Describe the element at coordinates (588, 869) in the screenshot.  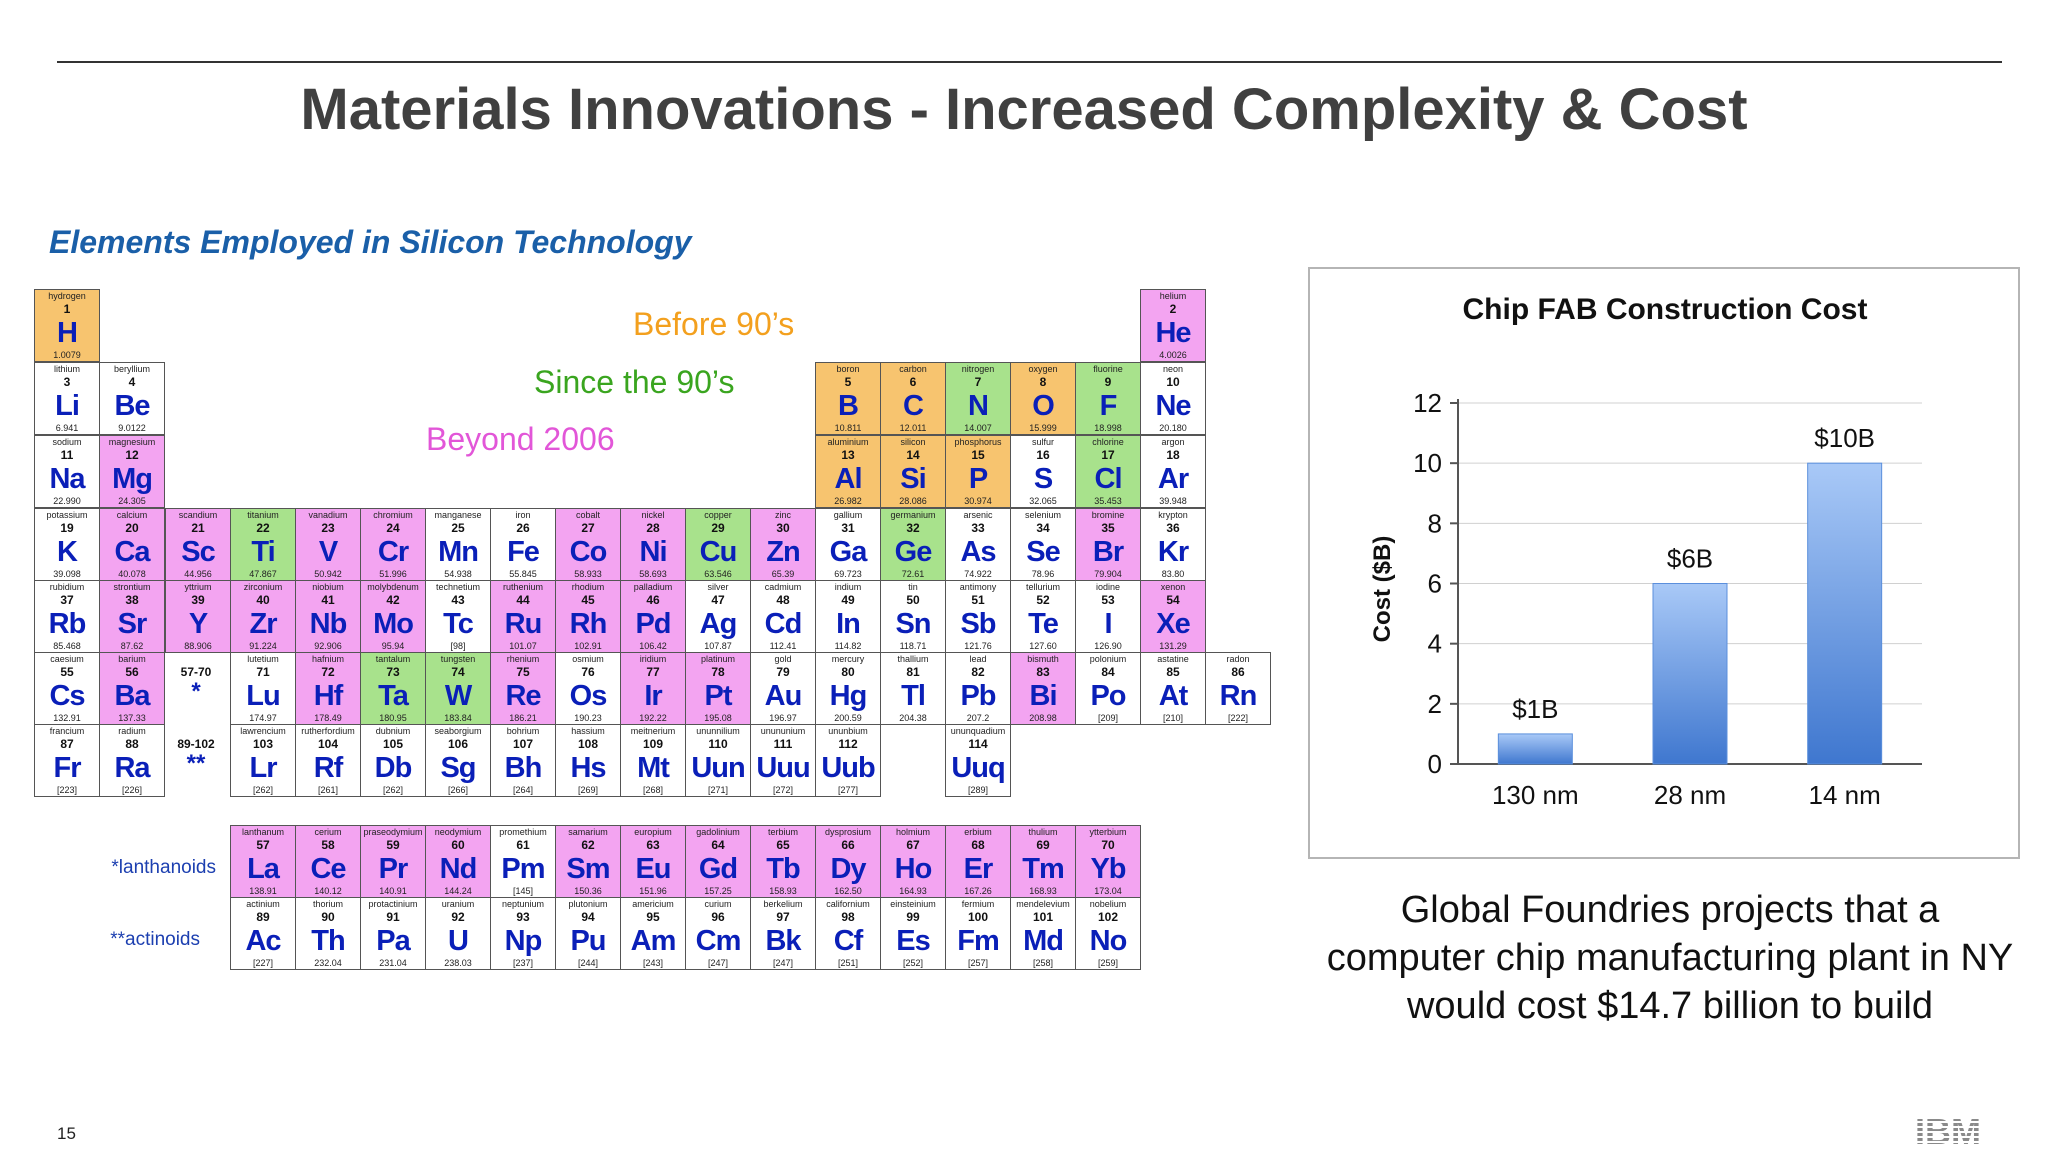
I see `element-symbol: Sm` at that location.